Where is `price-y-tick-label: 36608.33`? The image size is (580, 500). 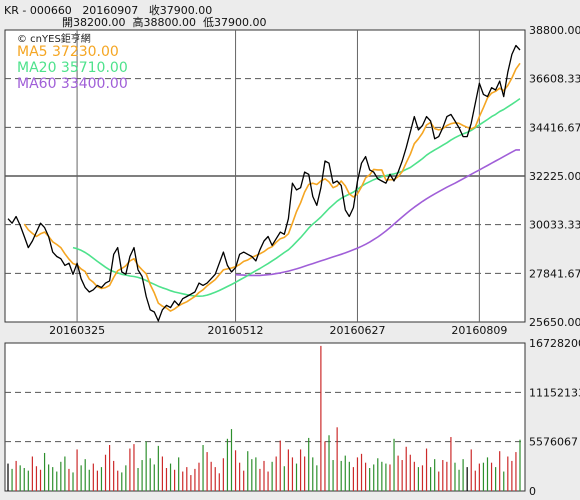 price-y-tick-label: 36608.33 is located at coordinates (554, 79).